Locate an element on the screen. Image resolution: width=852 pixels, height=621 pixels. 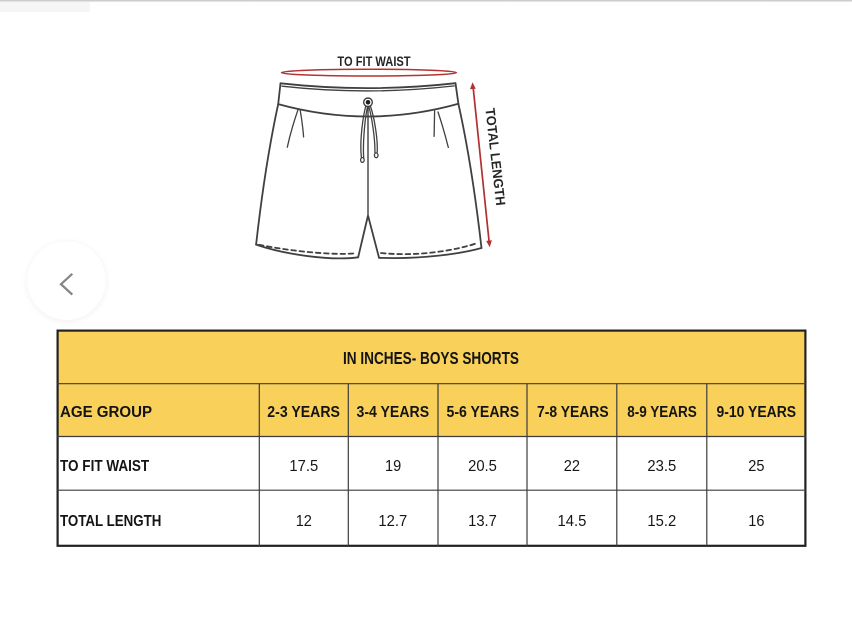
svg-text: 9-10 YEARS is located at coordinates (757, 412).